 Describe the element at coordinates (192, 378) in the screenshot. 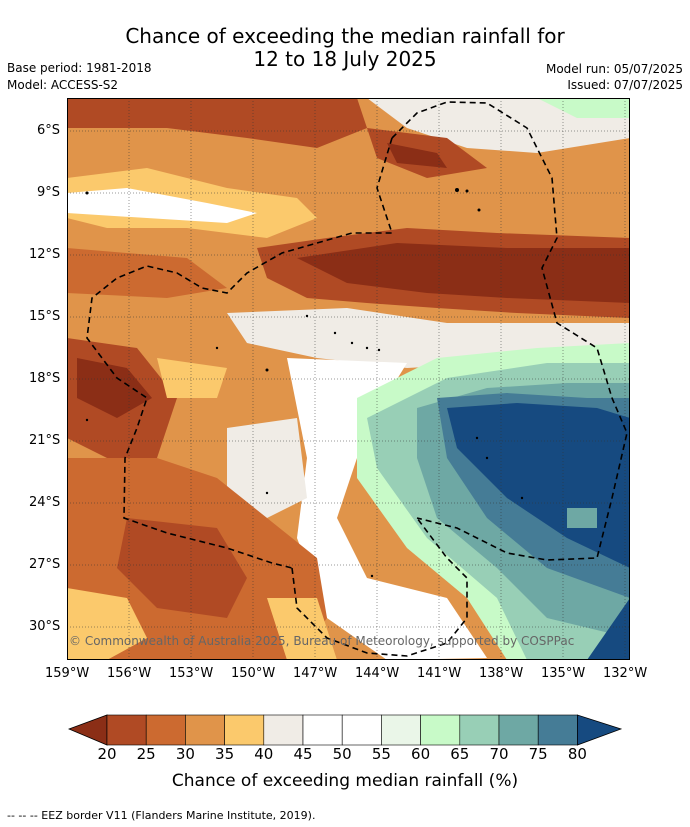

I see `west-yellow-patch` at that location.